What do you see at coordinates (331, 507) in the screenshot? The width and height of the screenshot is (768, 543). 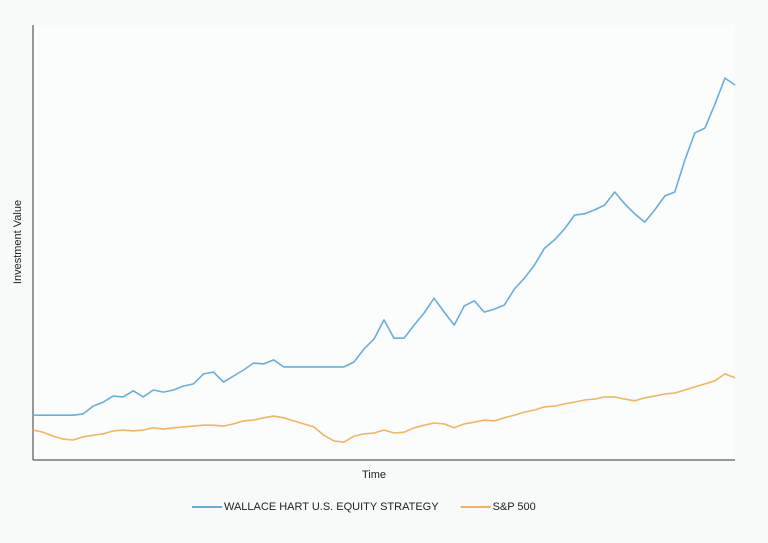 I see `legend-label: WALLACE HART U.S. EQUITY STRATEGY` at bounding box center [331, 507].